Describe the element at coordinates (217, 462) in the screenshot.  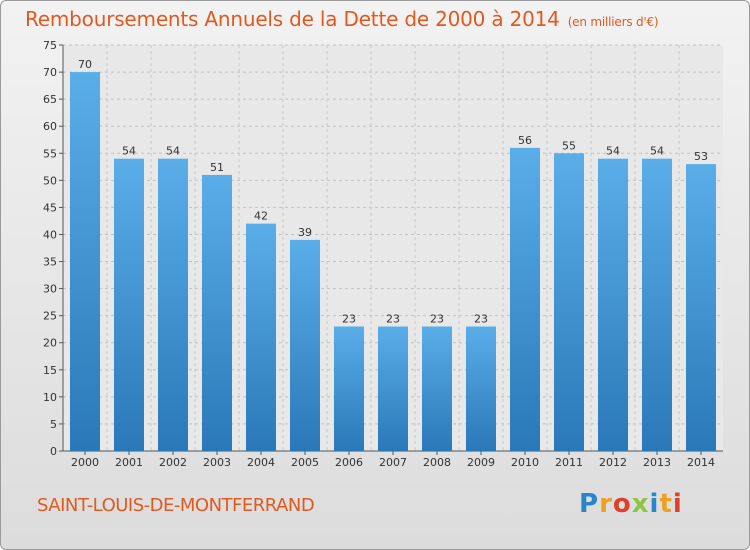
I see `x-tick-label: 2003` at that location.